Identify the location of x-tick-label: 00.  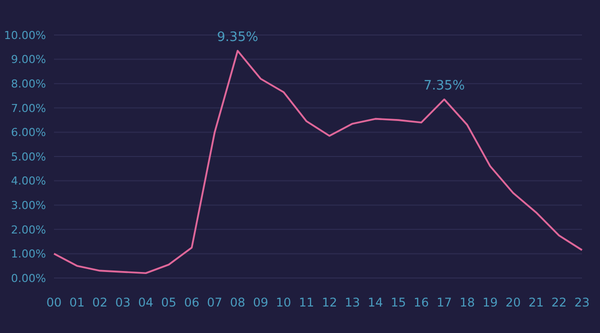
(54, 303).